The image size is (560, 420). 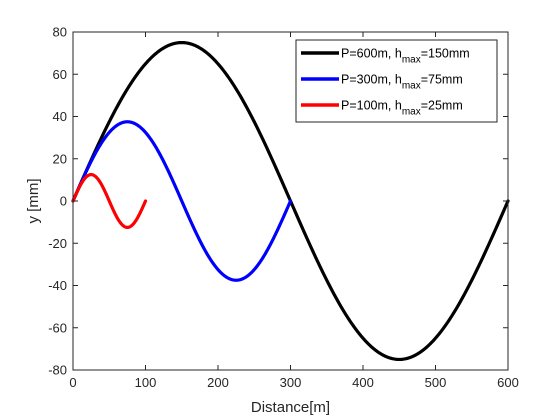 What do you see at coordinates (508, 382) in the screenshot?
I see `x-tick-label: 600` at bounding box center [508, 382].